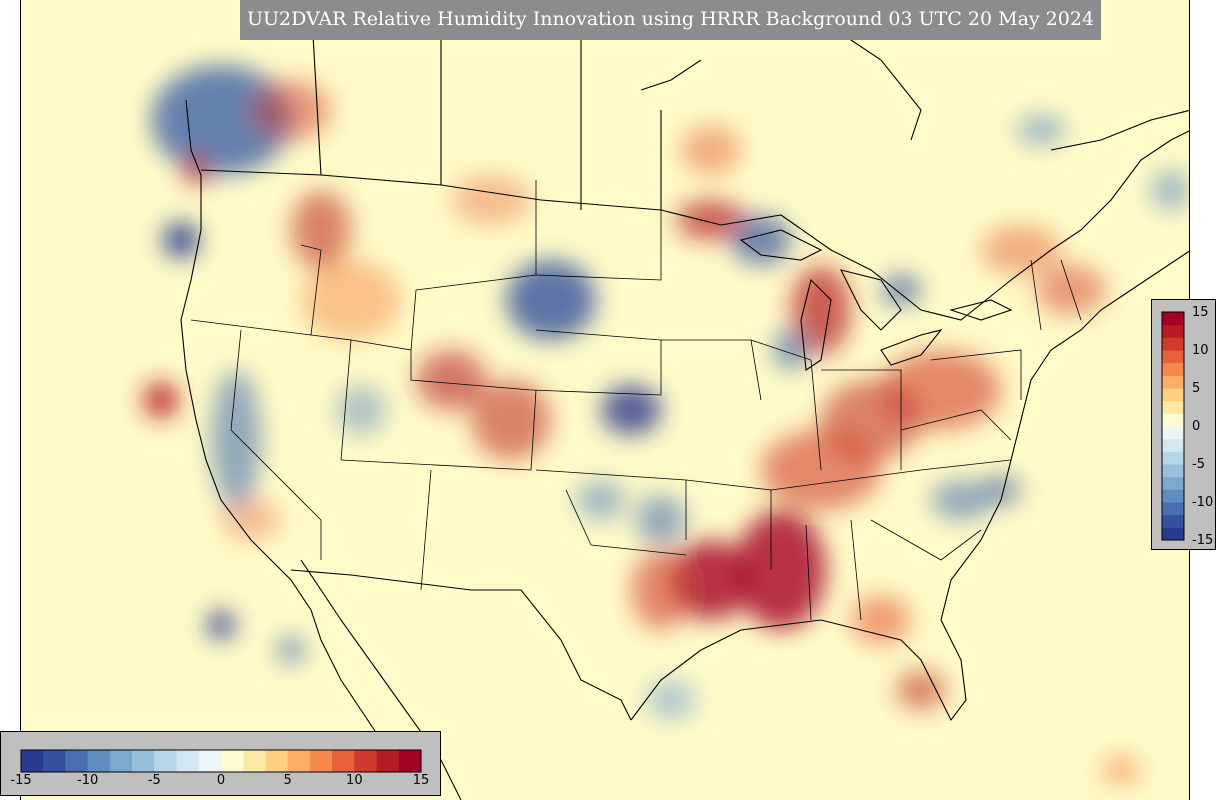 The height and width of the screenshot is (800, 1216). What do you see at coordinates (421, 780) in the screenshot?
I see `horizontal-colorbar-tick-label: 15` at bounding box center [421, 780].